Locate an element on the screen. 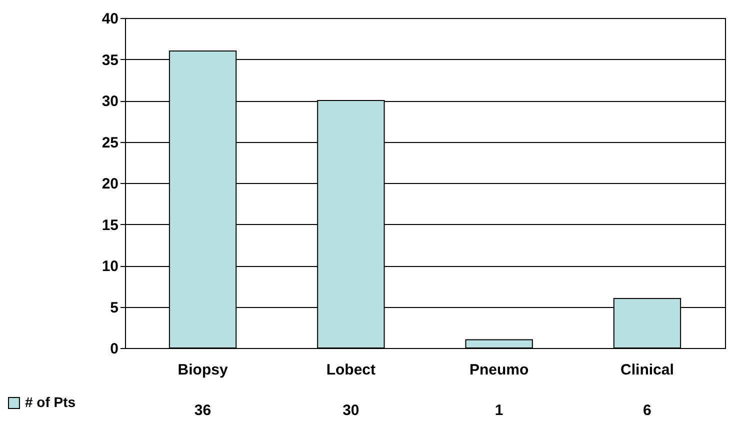 This screenshot has height=429, width=754. y-tick-label: 25 is located at coordinates (110, 143).